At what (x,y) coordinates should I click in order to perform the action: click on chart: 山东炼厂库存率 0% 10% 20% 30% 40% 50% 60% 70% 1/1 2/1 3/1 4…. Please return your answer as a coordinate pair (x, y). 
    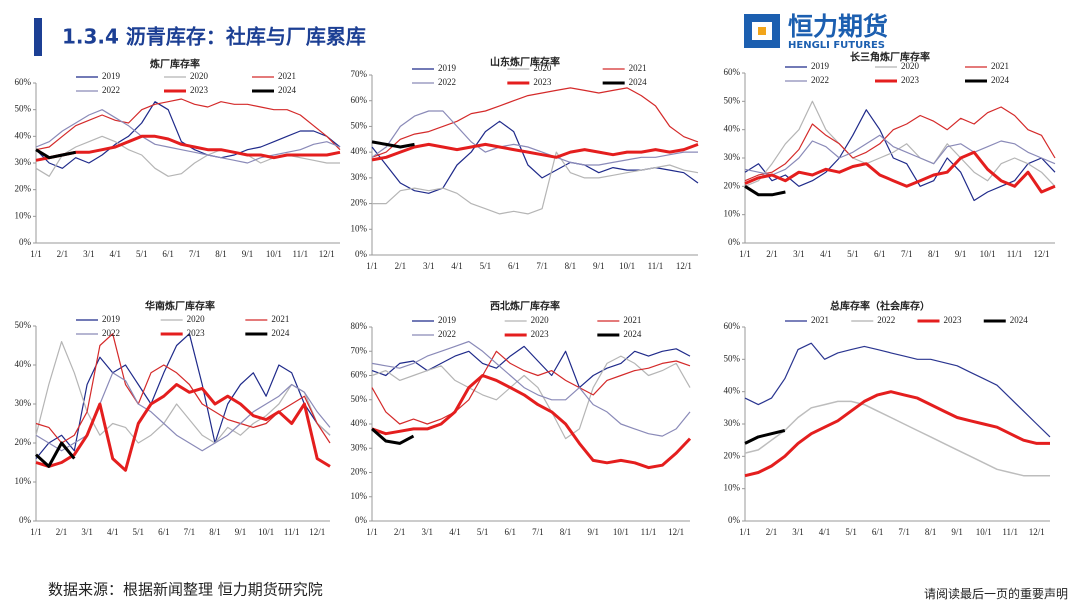
    Looking at the image, I should click on (525, 163).